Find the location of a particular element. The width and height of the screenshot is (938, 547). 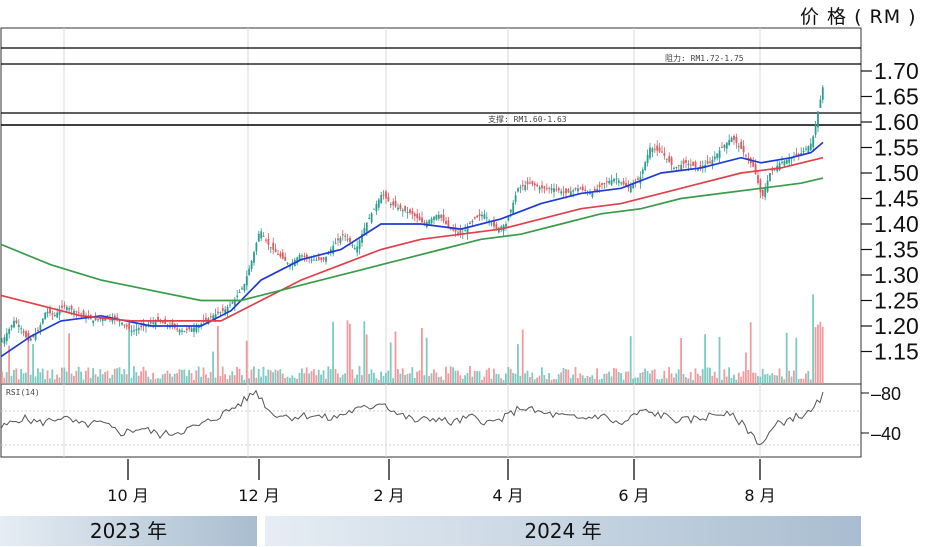

price-unit-label: 价 格 ( RM ) is located at coordinates (858, 17).